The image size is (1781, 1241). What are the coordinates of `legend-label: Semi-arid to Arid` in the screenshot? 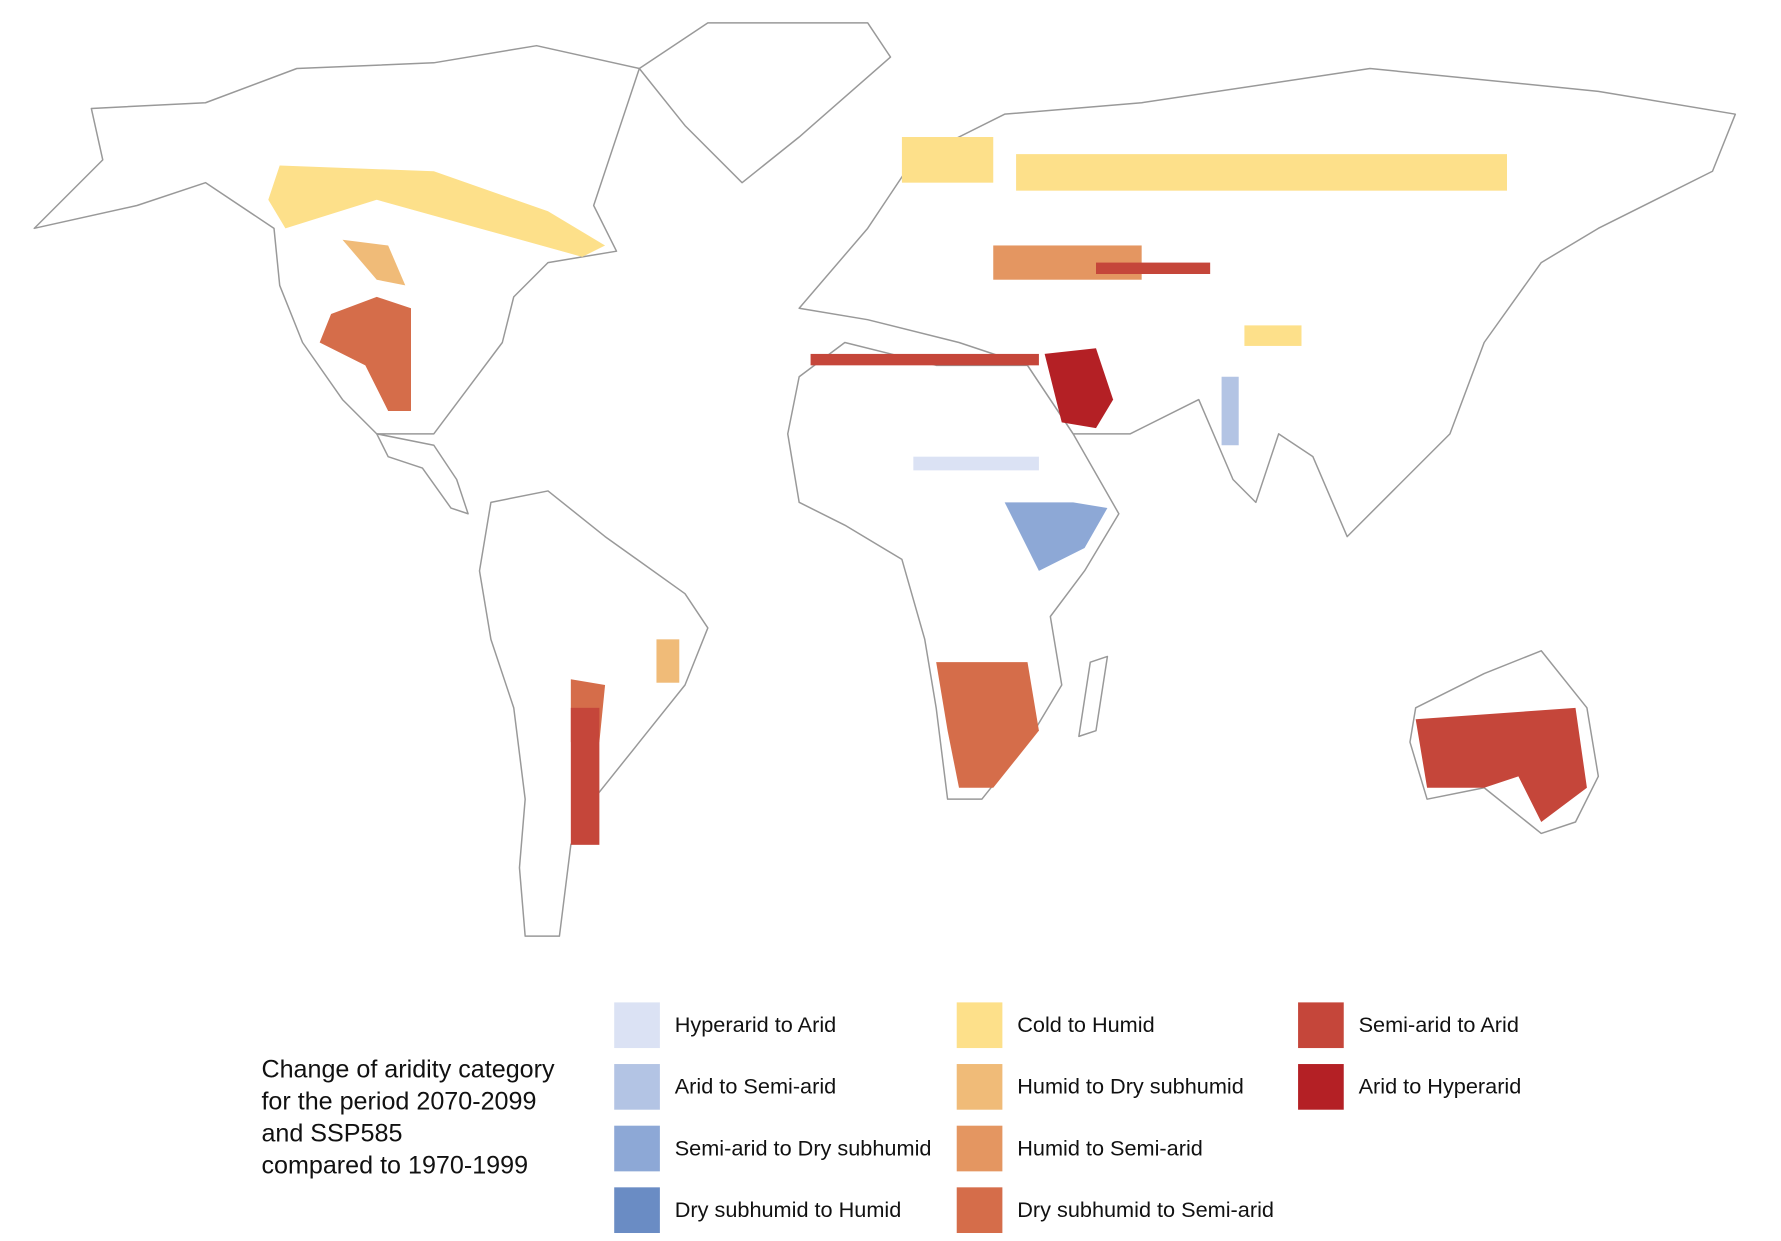 It's located at (1439, 1024).